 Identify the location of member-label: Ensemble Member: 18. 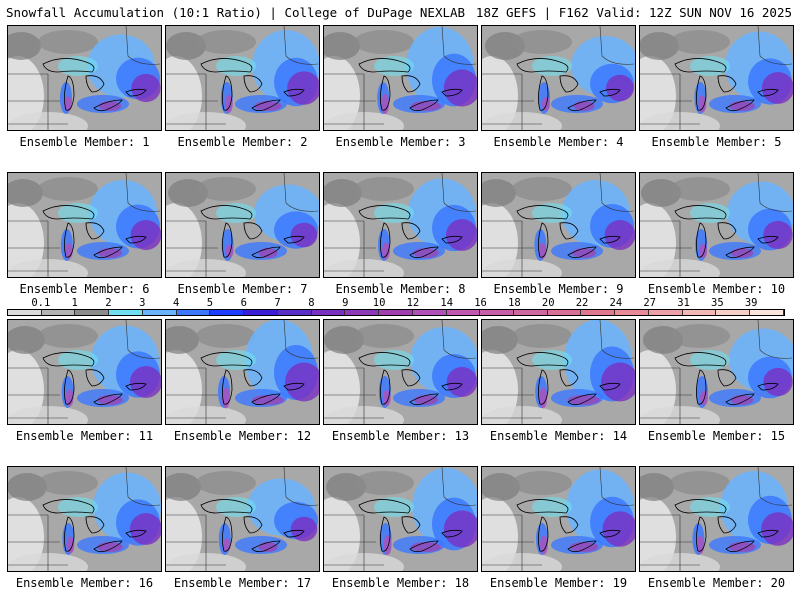
(400, 583).